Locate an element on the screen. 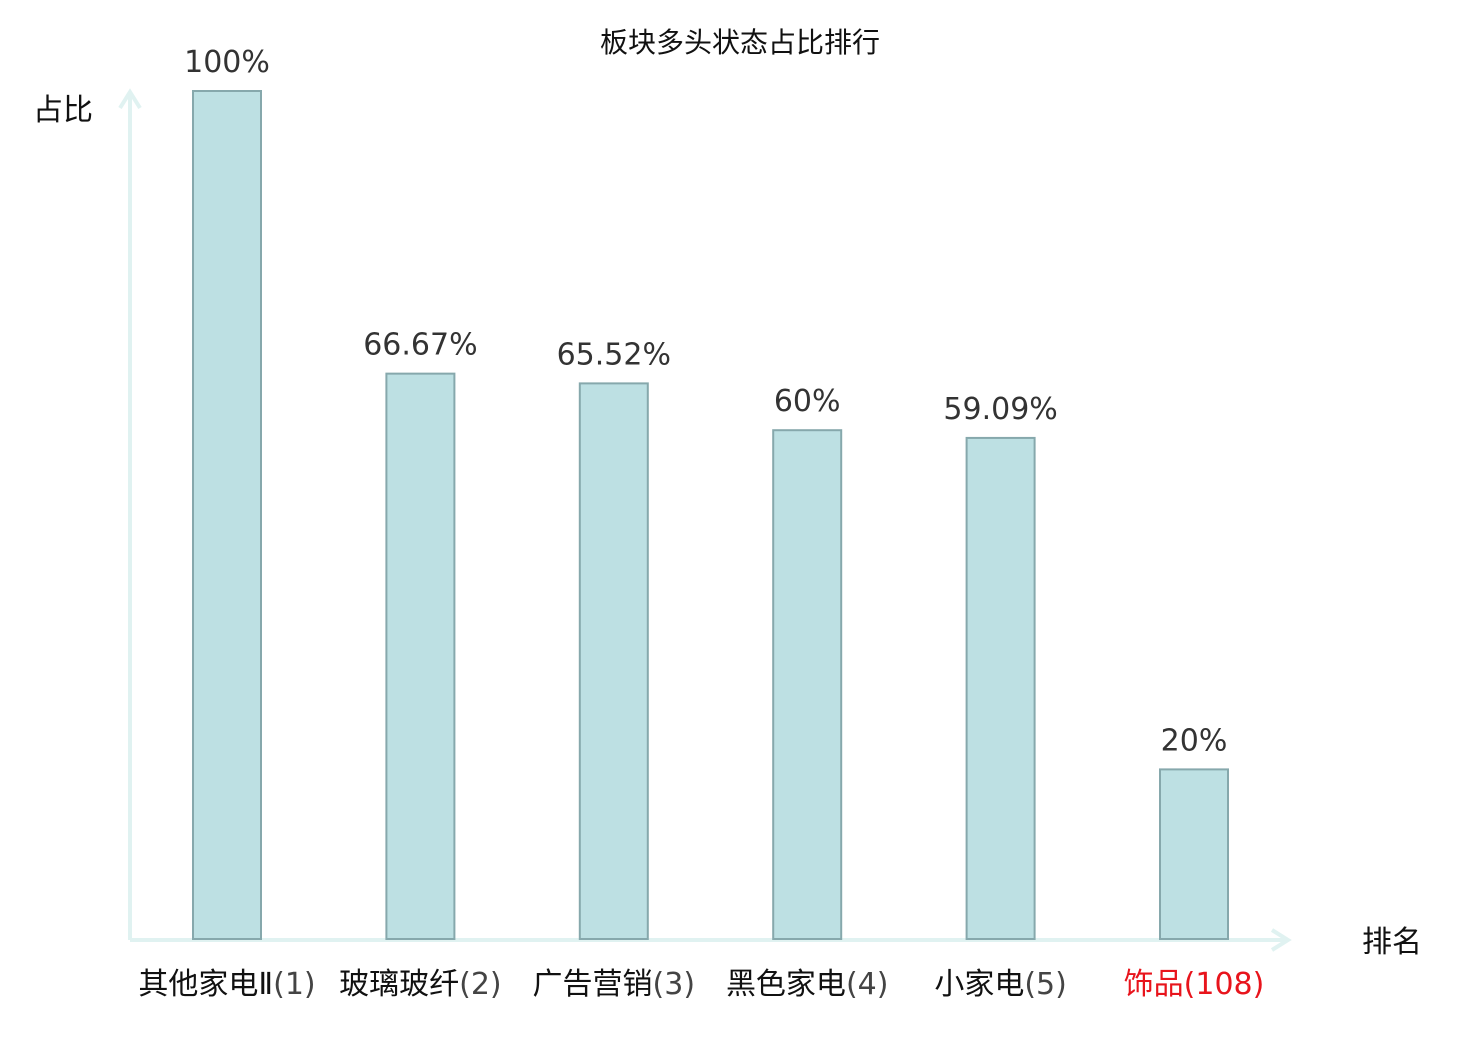  x-axis-label: 排名 is located at coordinates (1392, 942).